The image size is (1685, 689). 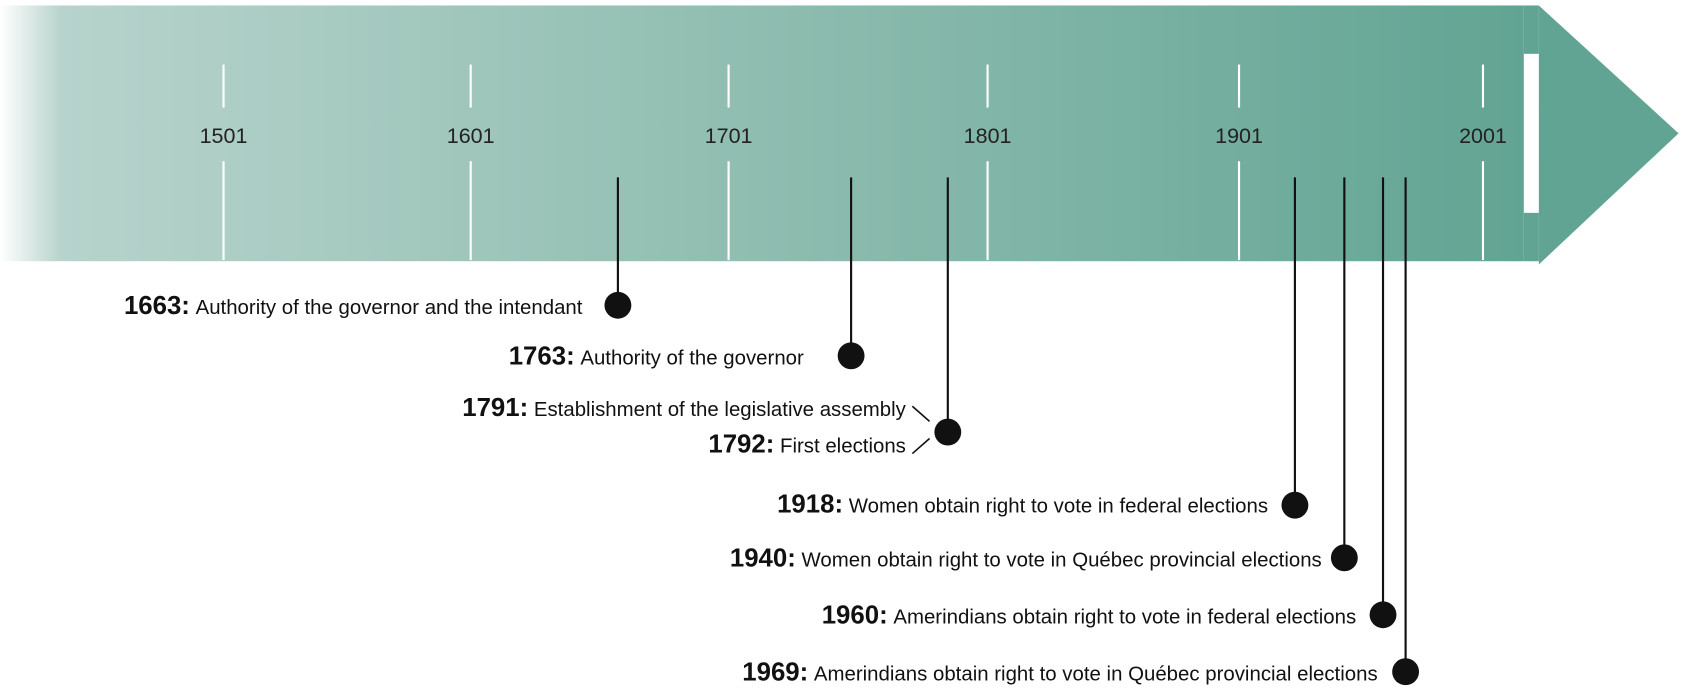 What do you see at coordinates (1483, 136) in the screenshot?
I see `tick-label: 2001` at bounding box center [1483, 136].